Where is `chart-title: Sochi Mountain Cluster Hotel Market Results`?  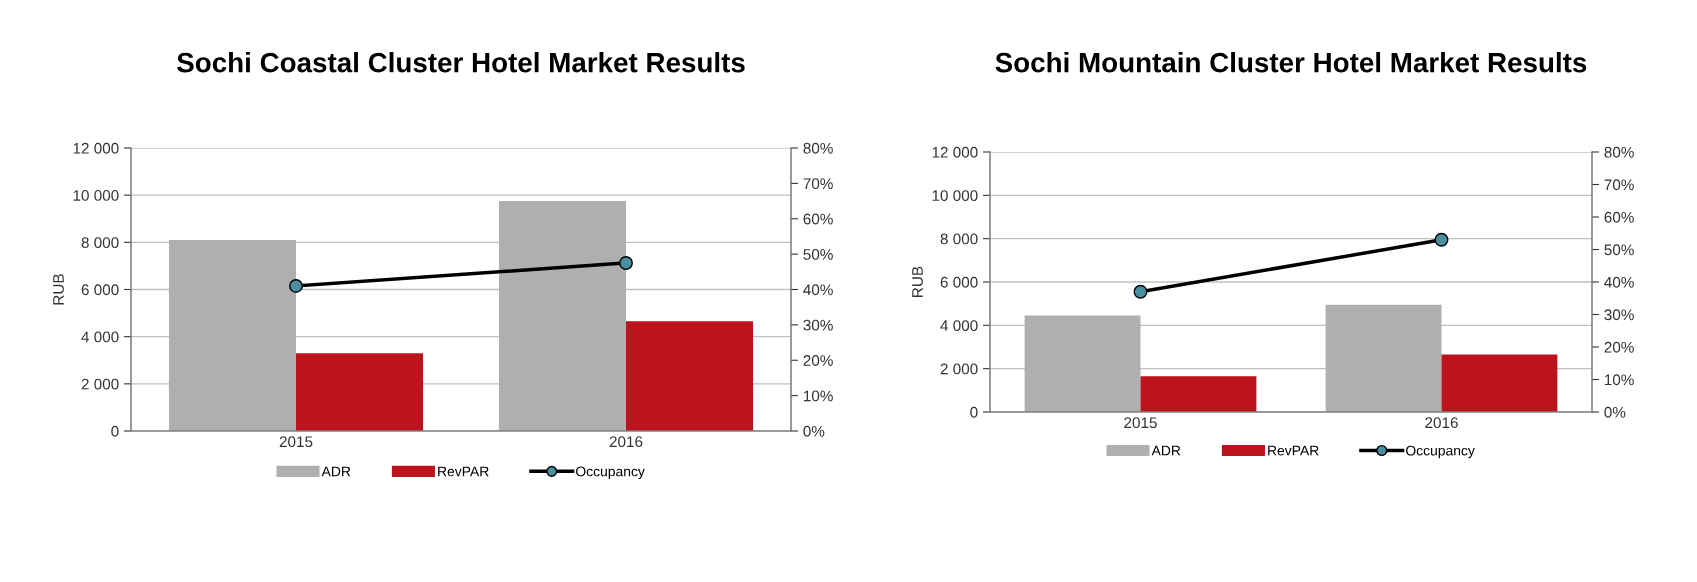
chart-title: Sochi Mountain Cluster Hotel Market Results is located at coordinates (1291, 62).